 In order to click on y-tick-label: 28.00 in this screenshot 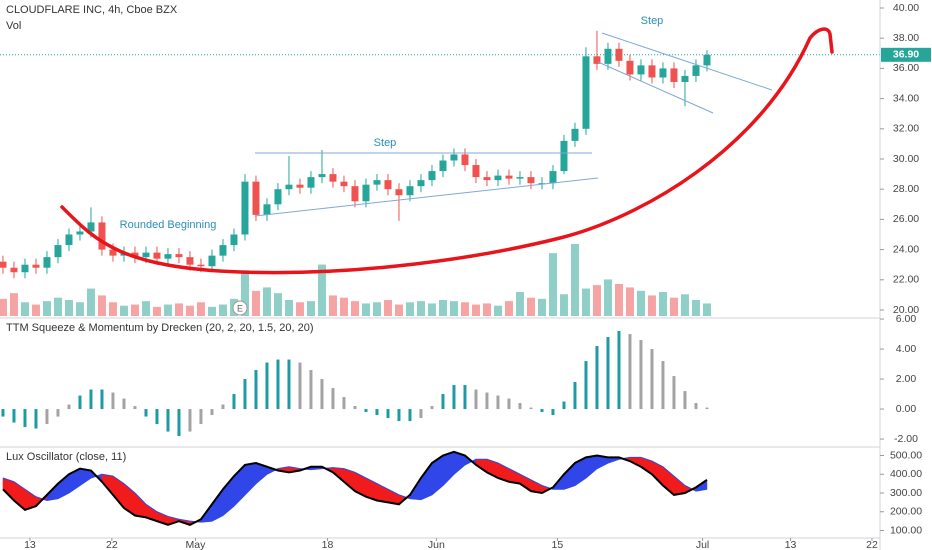, I will do `click(906, 189)`.